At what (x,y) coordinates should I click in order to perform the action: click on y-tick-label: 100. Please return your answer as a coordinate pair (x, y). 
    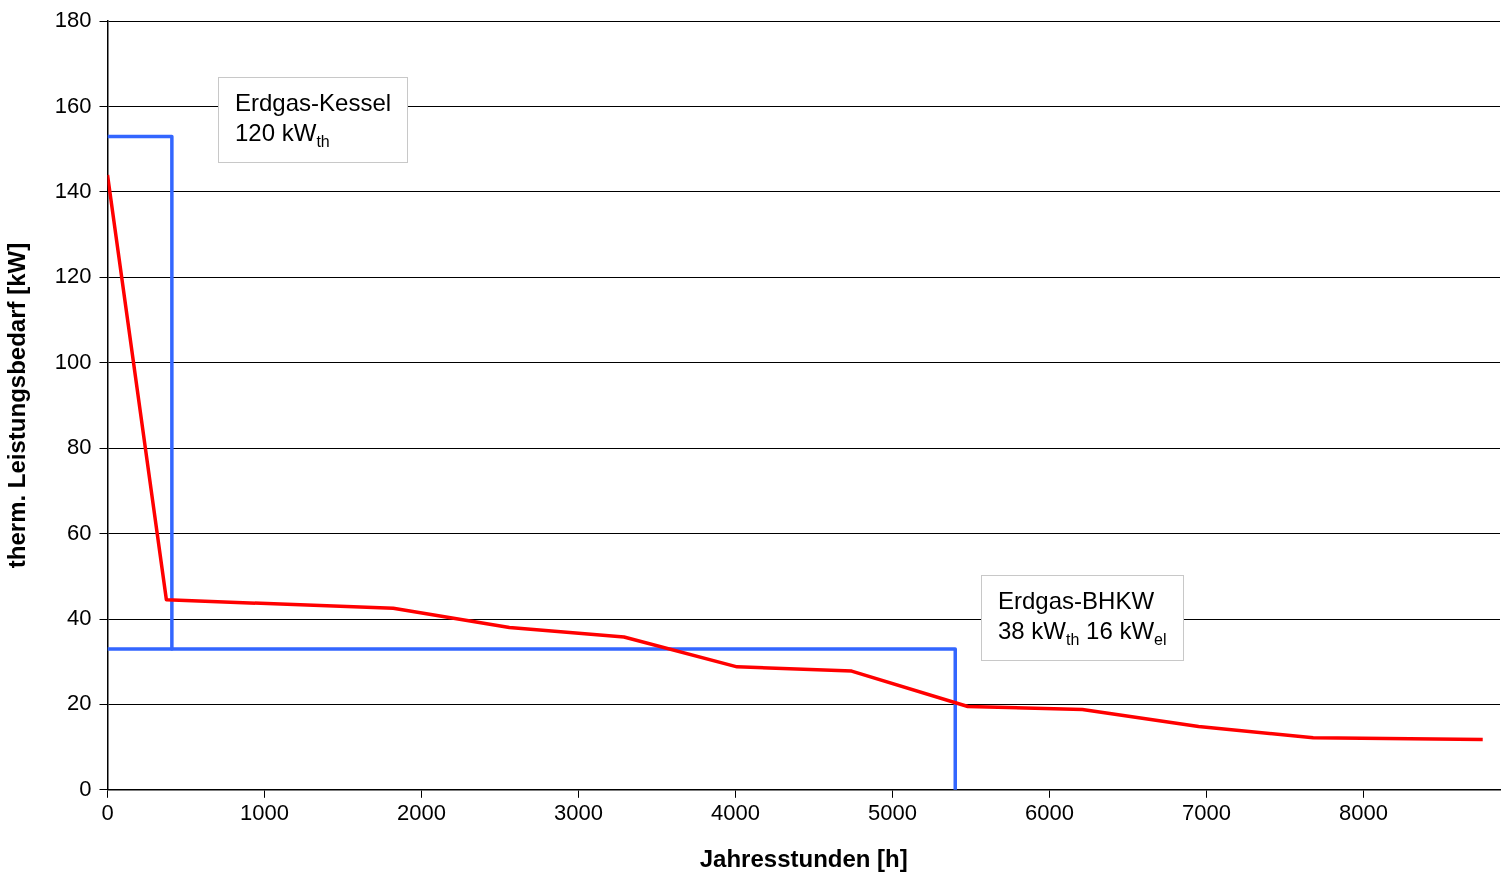
    Looking at the image, I should click on (73, 361).